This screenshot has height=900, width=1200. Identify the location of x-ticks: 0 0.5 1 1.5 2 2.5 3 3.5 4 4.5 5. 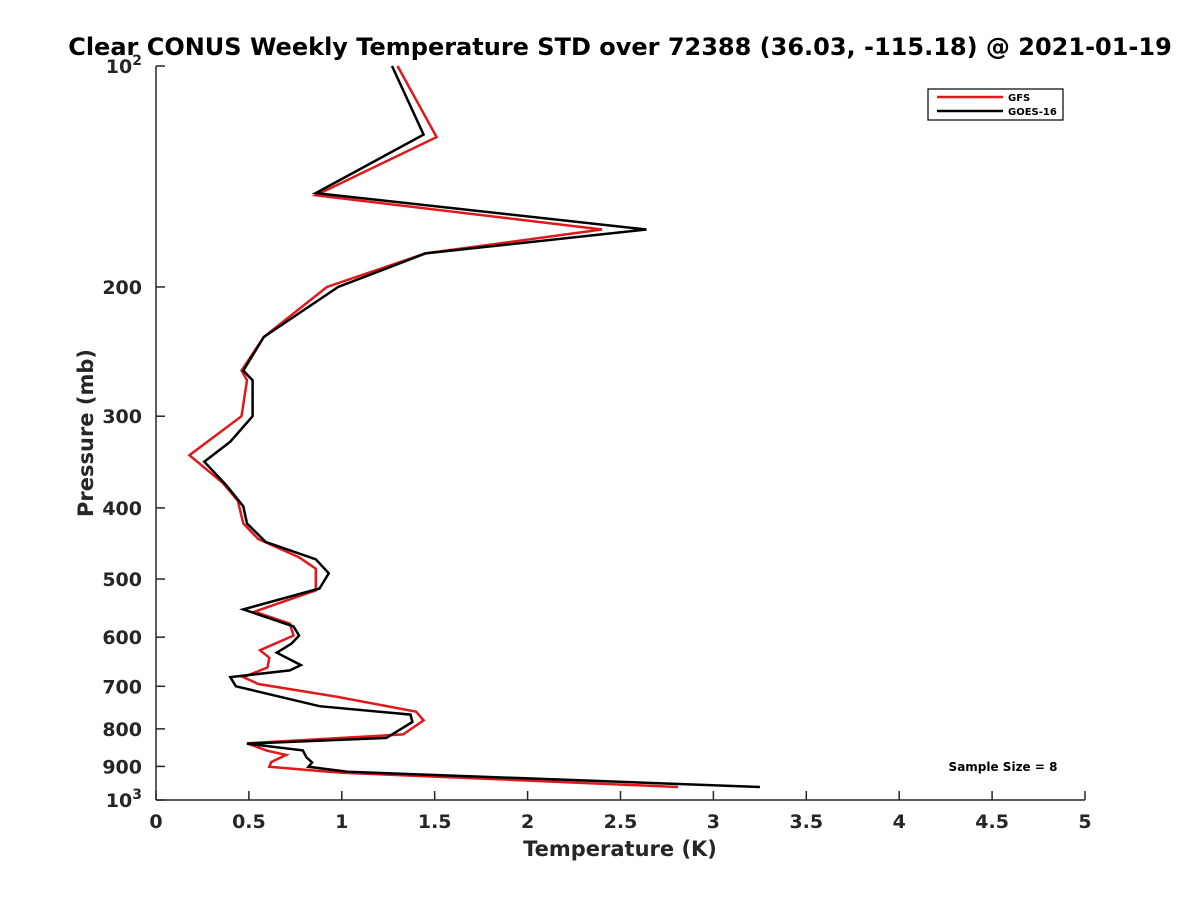
(620, 812).